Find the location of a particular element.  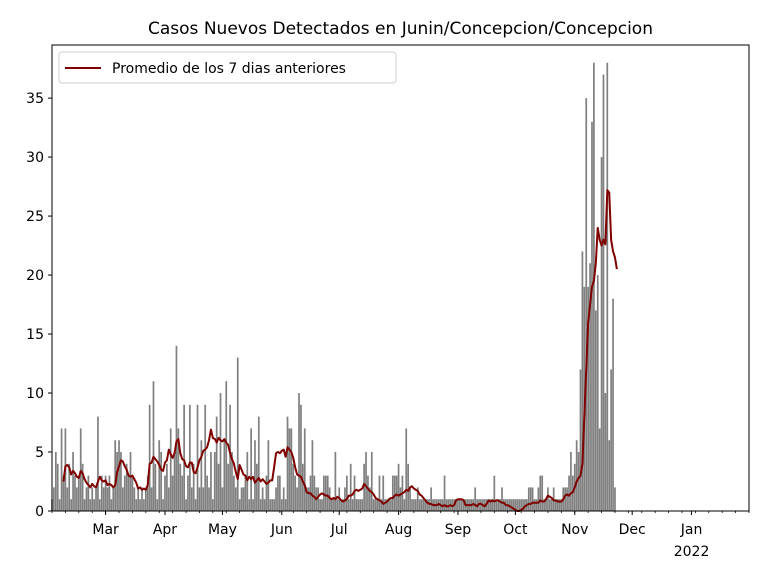

x-tick-label: Sep is located at coordinates (458, 530).